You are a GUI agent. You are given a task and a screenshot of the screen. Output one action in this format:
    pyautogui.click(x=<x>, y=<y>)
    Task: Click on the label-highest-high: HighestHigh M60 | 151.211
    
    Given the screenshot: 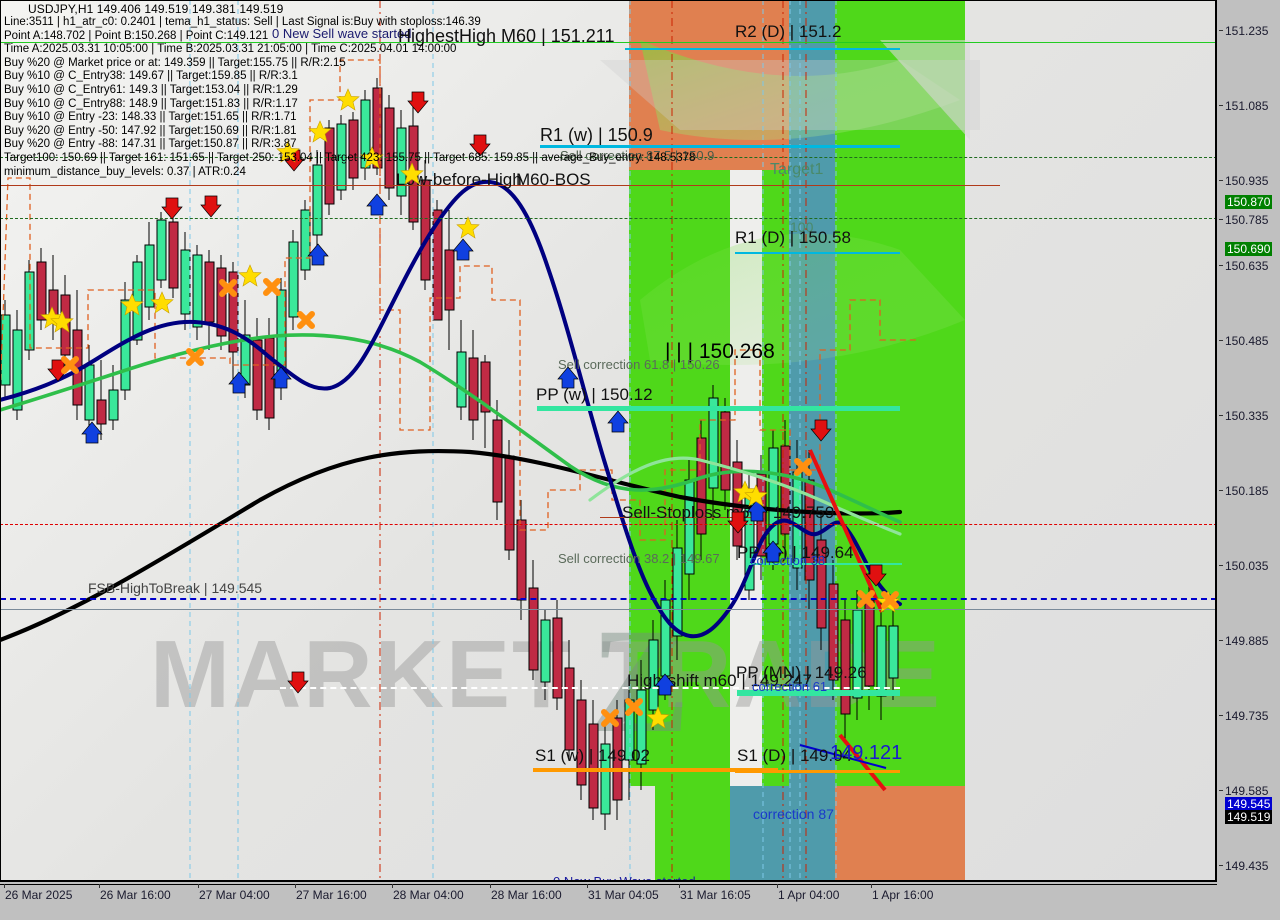 What is the action you would take?
    pyautogui.click(x=506, y=36)
    